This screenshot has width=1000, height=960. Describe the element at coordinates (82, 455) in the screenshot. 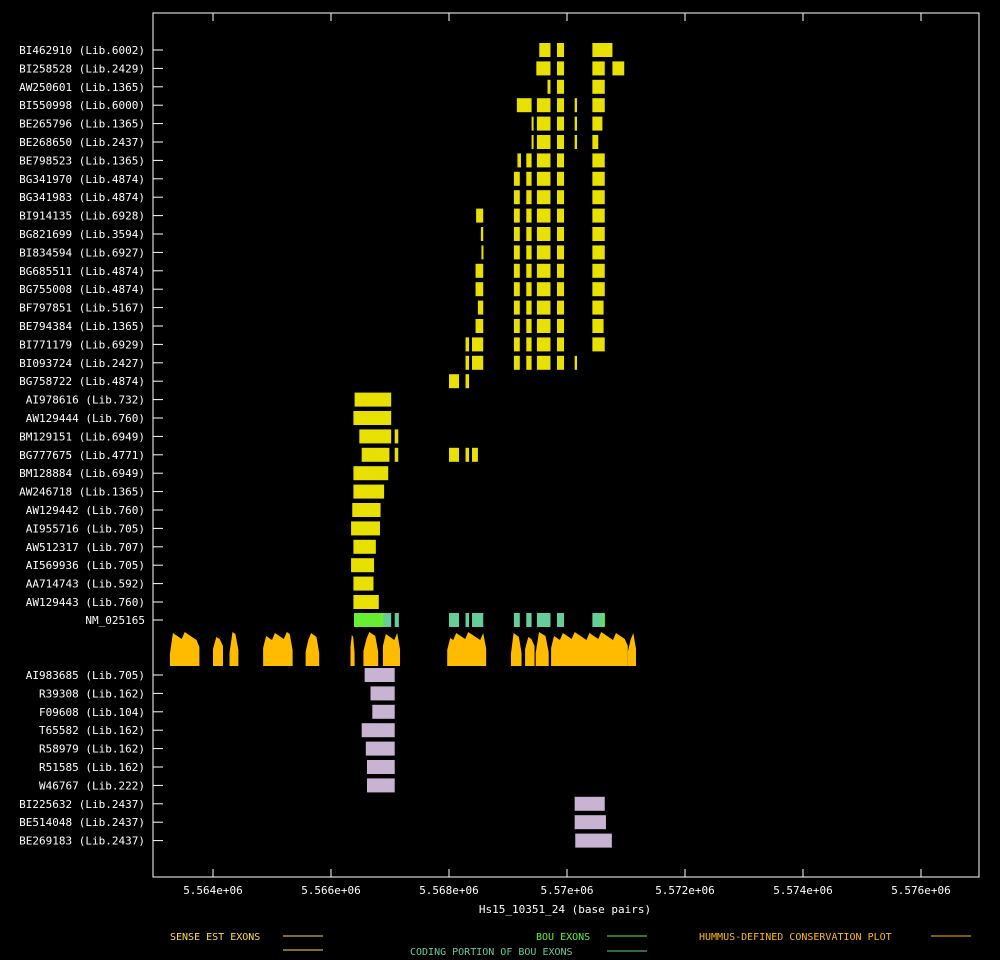

I see `sense-track-label: BG777675 (Lib.4771)` at that location.